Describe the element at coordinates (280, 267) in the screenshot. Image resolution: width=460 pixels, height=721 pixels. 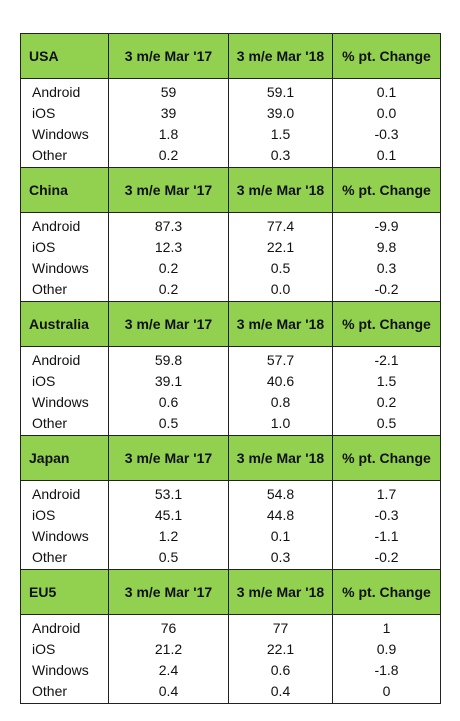
I see `mar18-value: 0.5` at that location.